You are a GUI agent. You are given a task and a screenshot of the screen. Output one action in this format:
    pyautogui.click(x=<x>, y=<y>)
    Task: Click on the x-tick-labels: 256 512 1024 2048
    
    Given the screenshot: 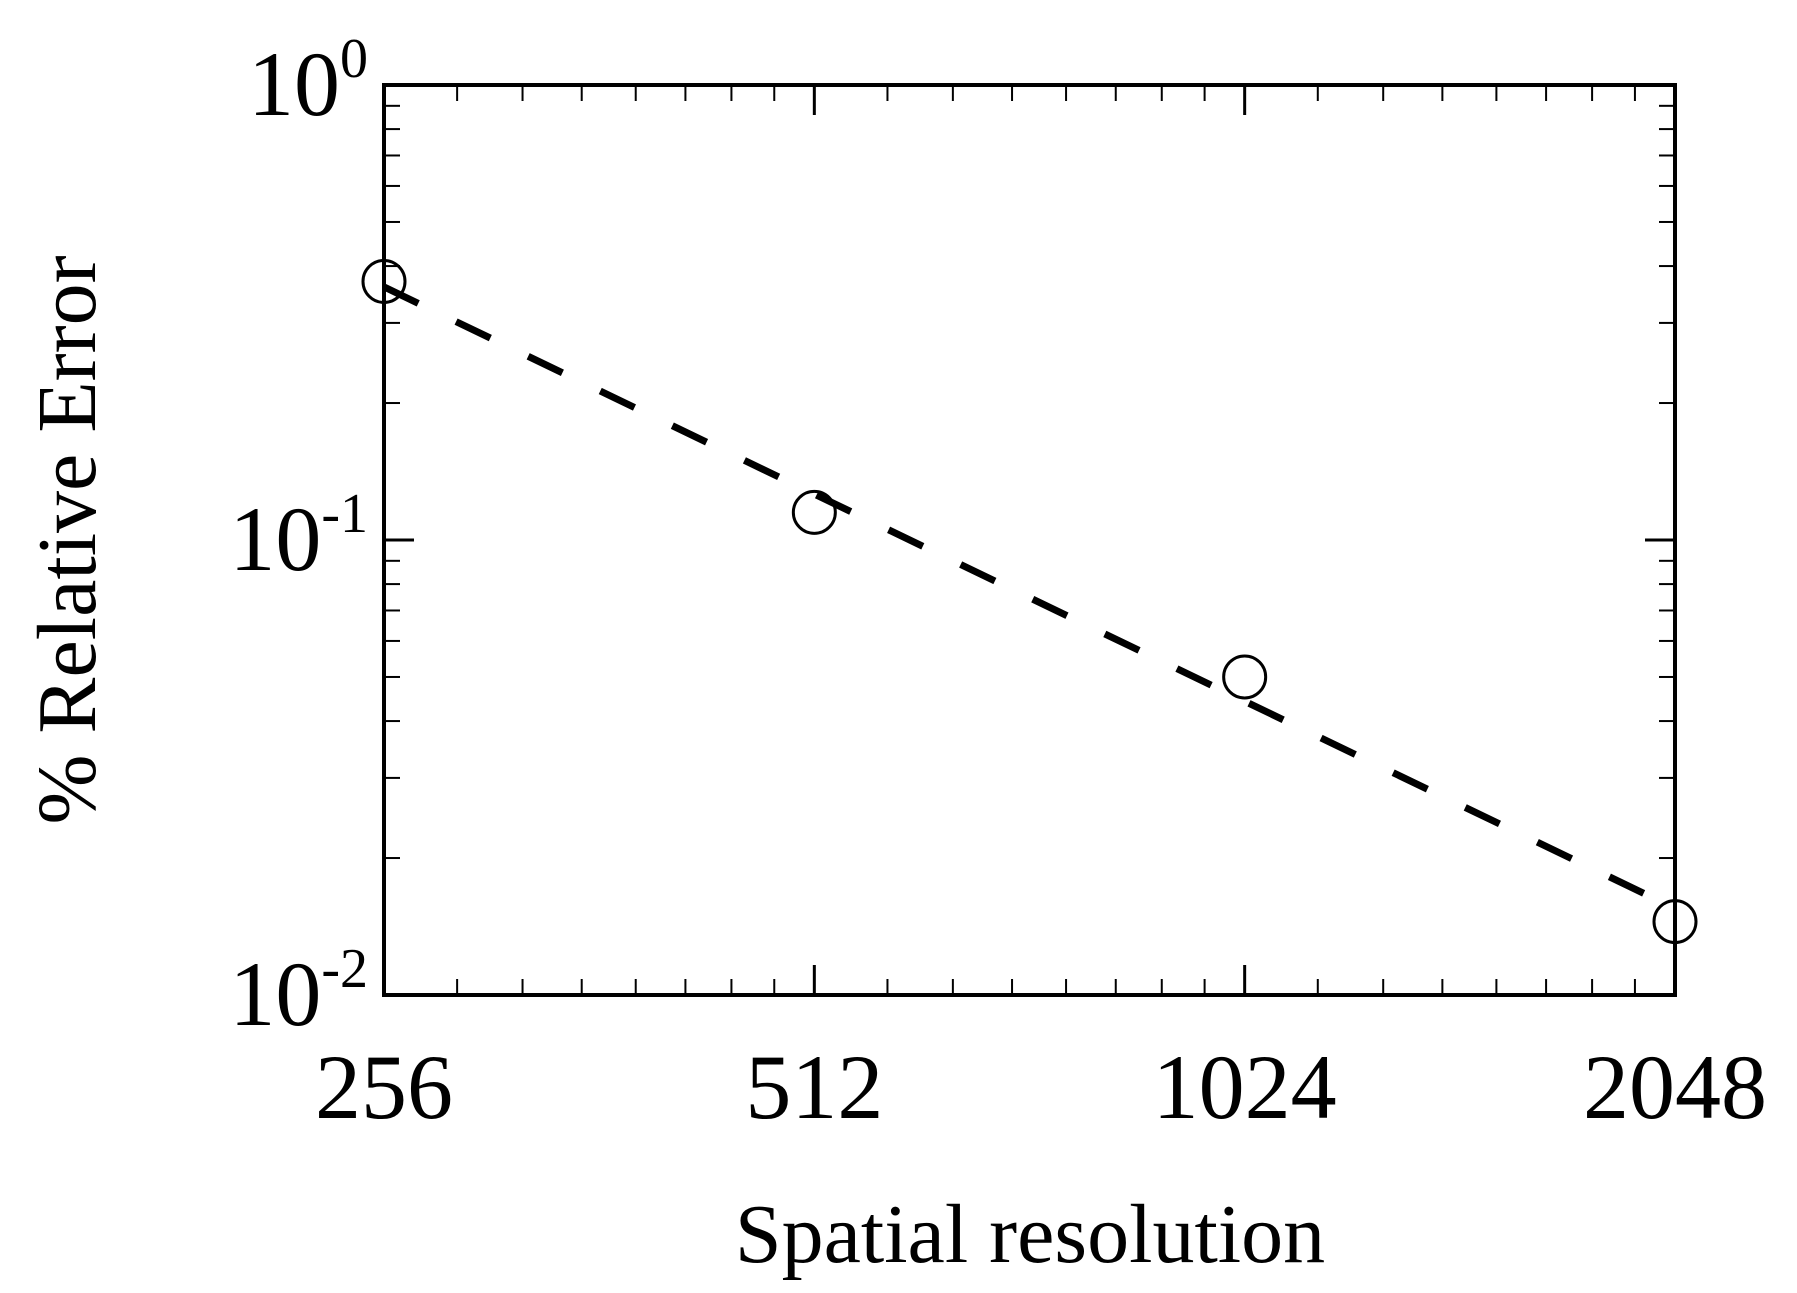 What is the action you would take?
    pyautogui.click(x=1041, y=1087)
    